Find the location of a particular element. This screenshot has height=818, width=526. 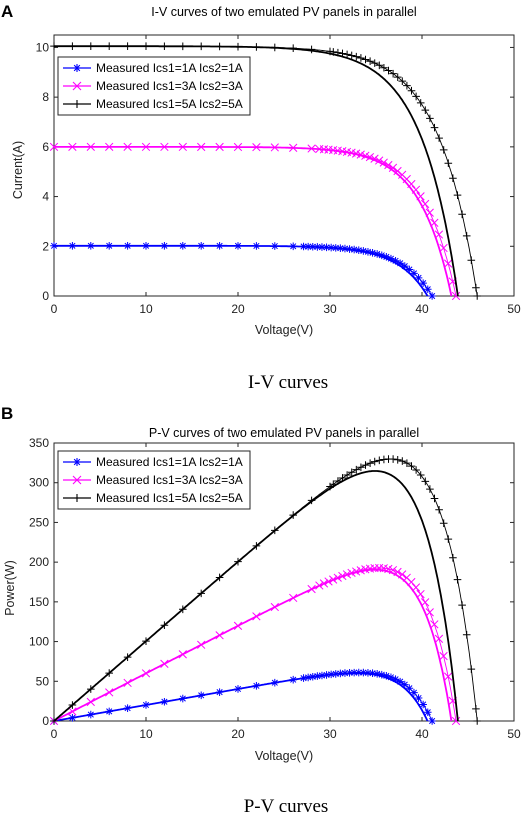

pv-x-axis-label: Voltage(V) is located at coordinates (284, 756).